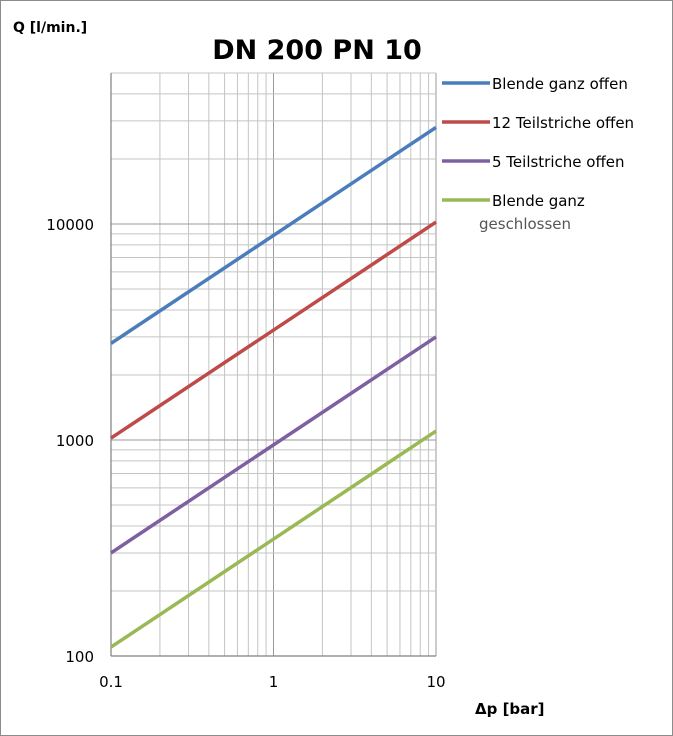 The height and width of the screenshot is (736, 673). What do you see at coordinates (538, 201) in the screenshot?
I see `legend-label: Blende ganz` at bounding box center [538, 201].